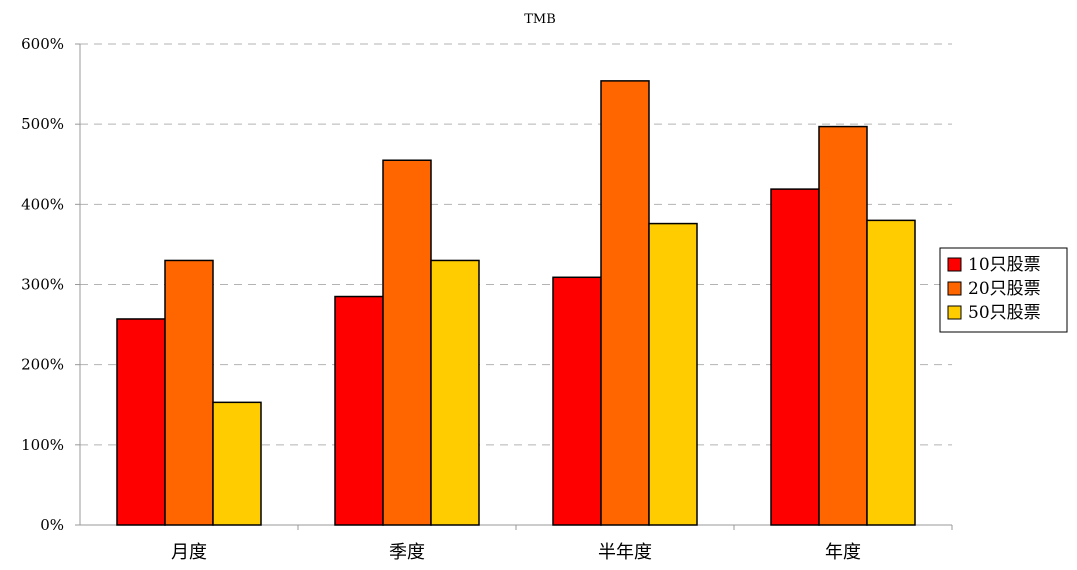  I want to click on legend-label: 50只股票, so click(1004, 313).